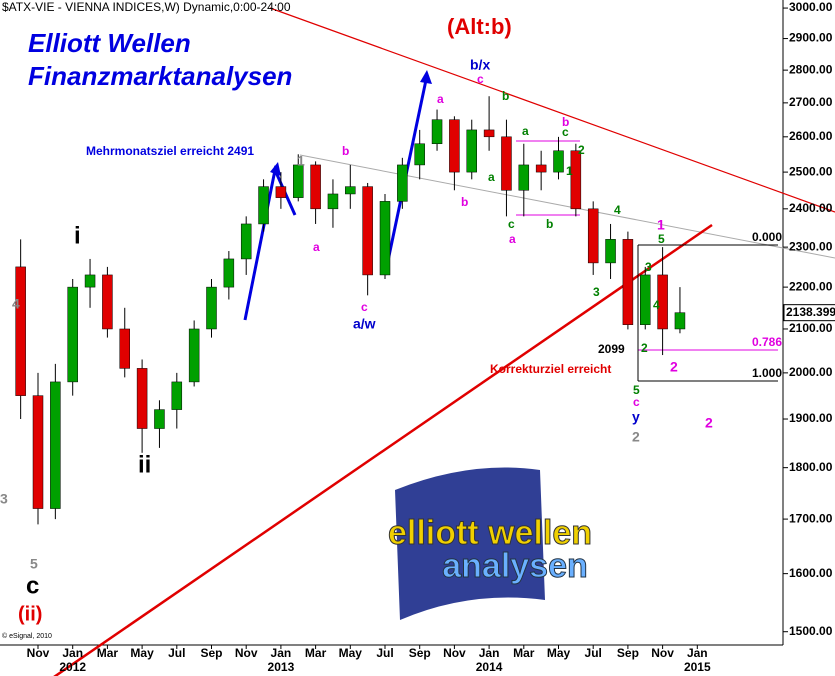 The image size is (835, 676). What do you see at coordinates (767, 373) in the screenshot?
I see `annotation: 1.000` at bounding box center [767, 373].